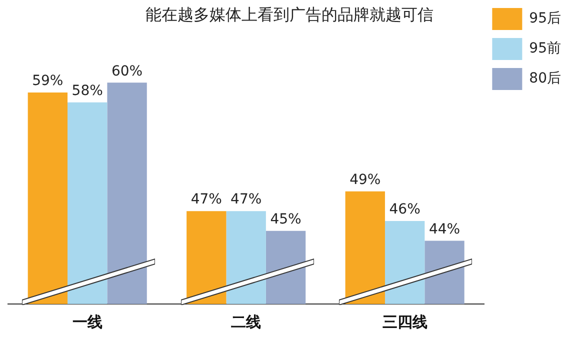 The width and height of the screenshot is (579, 346). What do you see at coordinates (545, 78) in the screenshot?
I see `legend-label: 80后` at bounding box center [545, 78].